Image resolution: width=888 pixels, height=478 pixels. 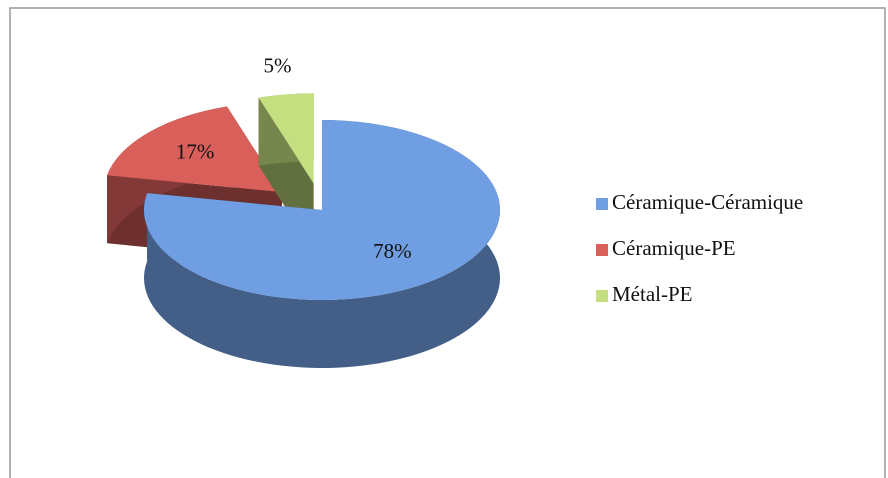 What do you see at coordinates (277, 66) in the screenshot?
I see `data-label: 5%` at bounding box center [277, 66].